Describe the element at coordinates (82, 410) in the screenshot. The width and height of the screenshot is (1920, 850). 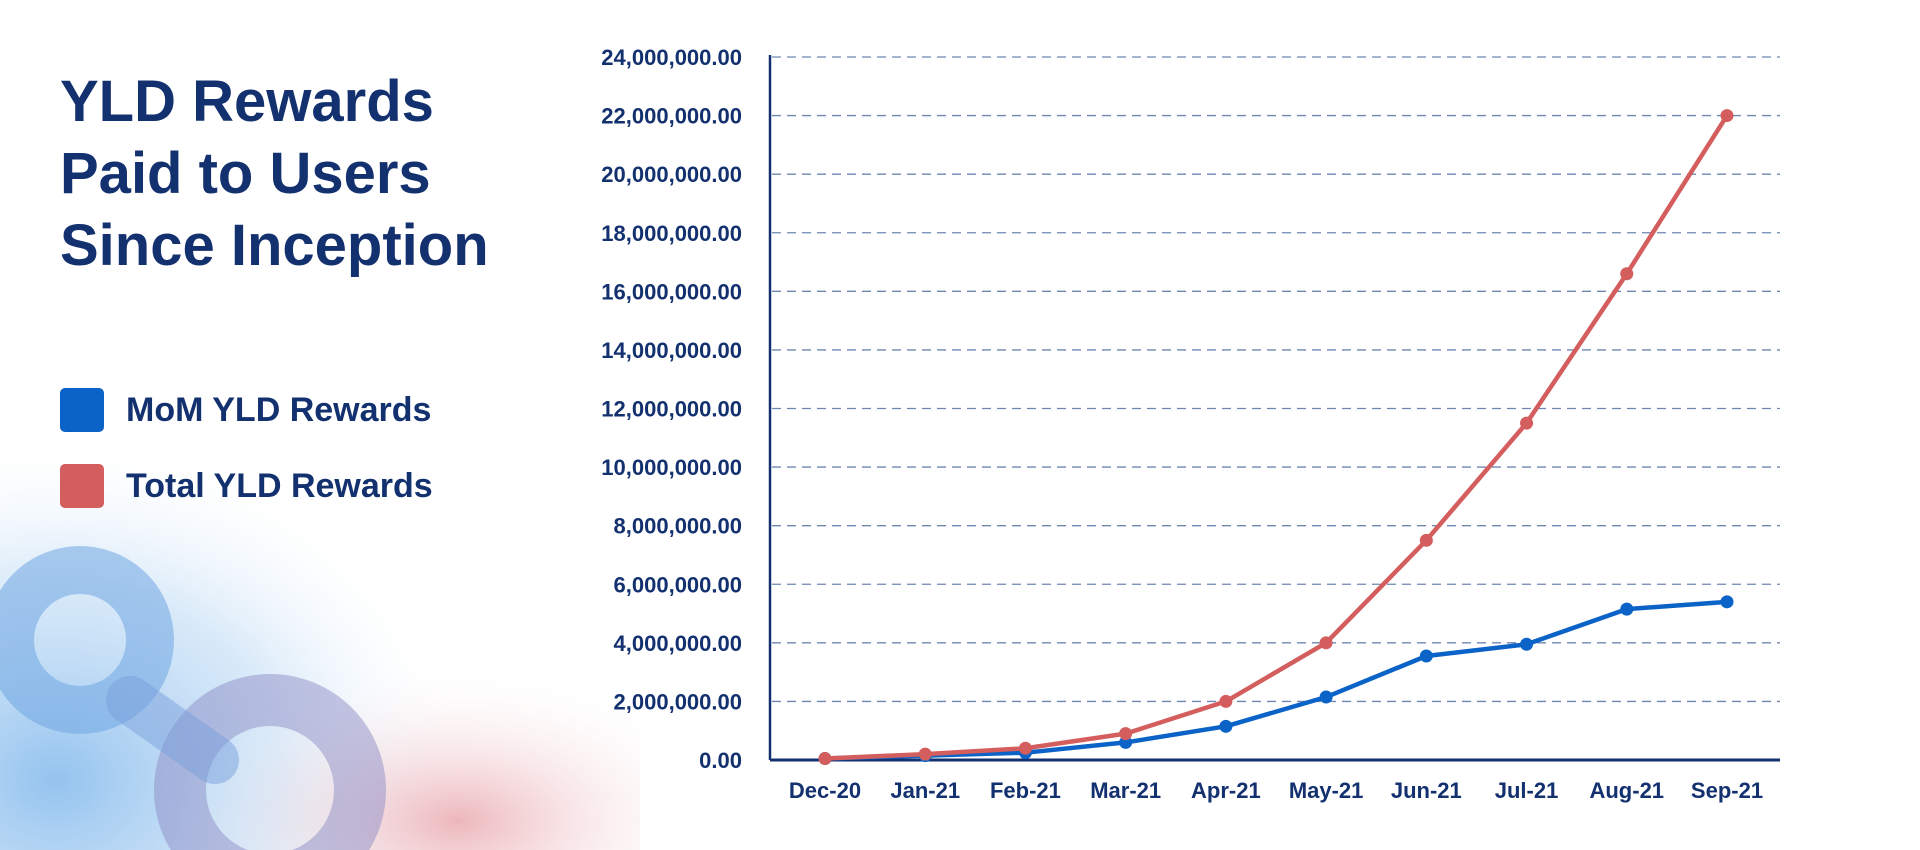
I see `legend-swatch-mom` at that location.